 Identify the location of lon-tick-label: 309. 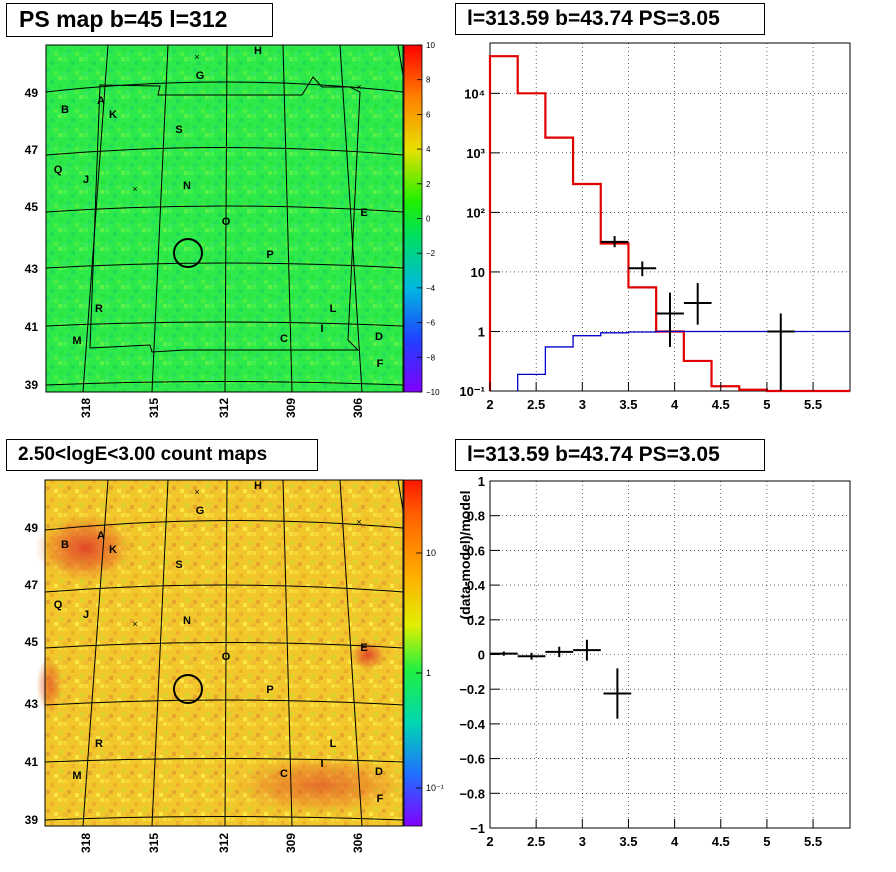
(291, 843).